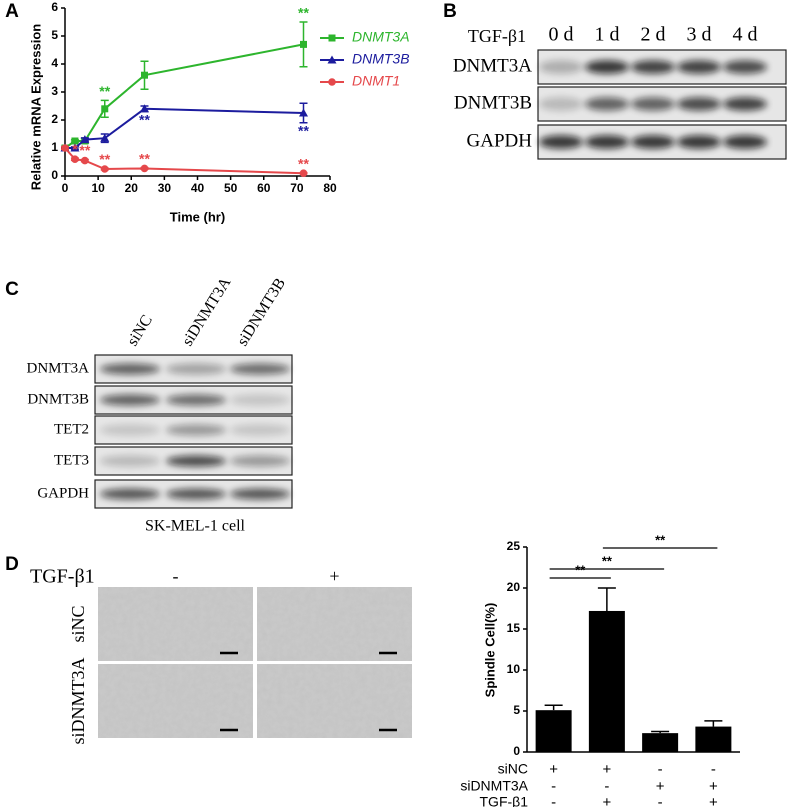  What do you see at coordinates (140, 330) in the screenshot?
I see `lane-label: siNC` at bounding box center [140, 330].